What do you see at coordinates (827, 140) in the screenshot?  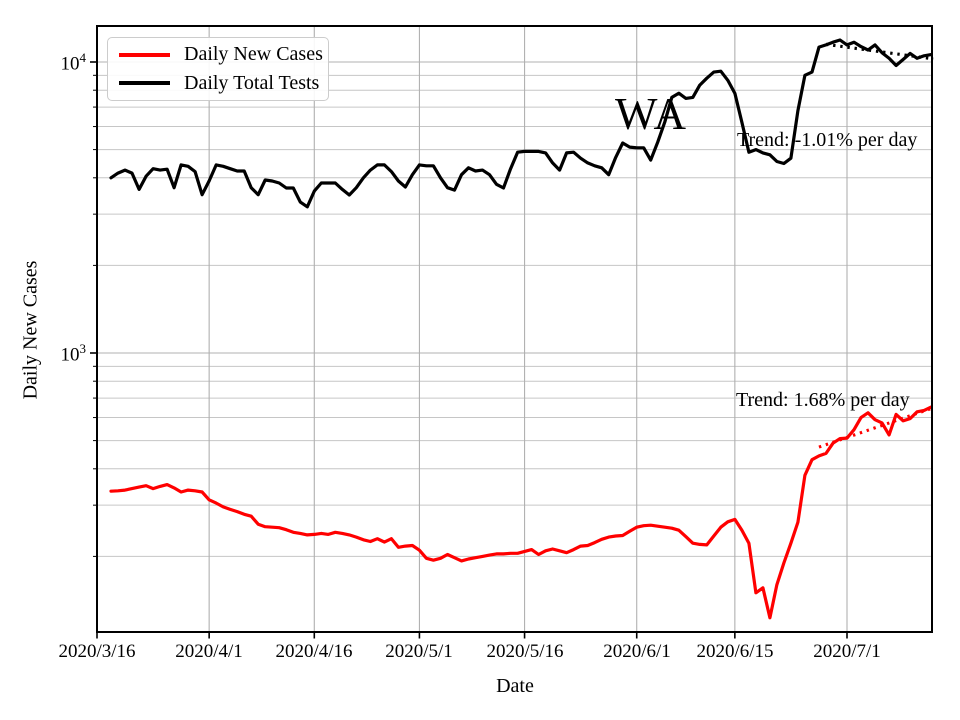 I see `tests-trend-label: Trend: -1.01% per day` at bounding box center [827, 140].